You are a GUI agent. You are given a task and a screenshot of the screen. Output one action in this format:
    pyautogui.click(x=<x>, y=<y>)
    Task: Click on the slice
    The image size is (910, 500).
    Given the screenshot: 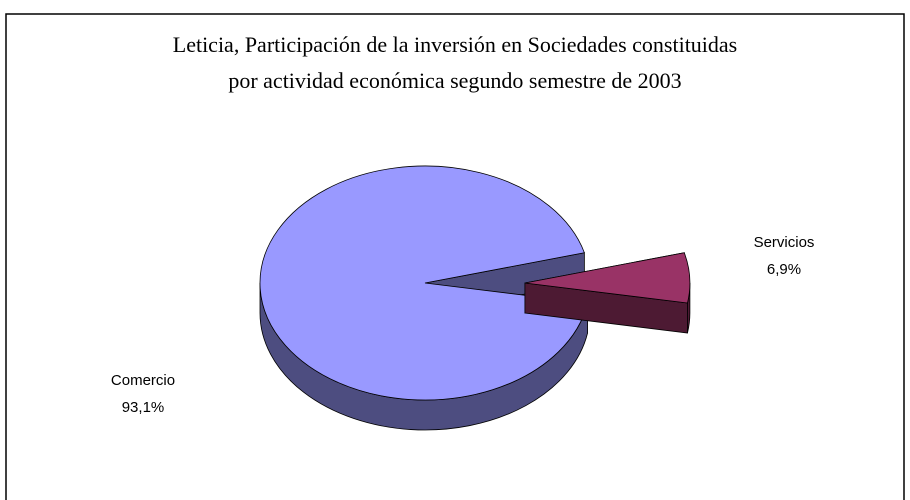 What is the action you would take?
    pyautogui.click(x=607, y=293)
    